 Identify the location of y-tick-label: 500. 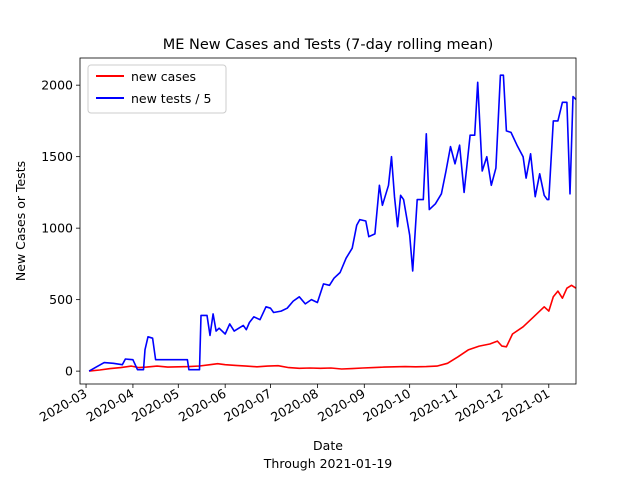
(61, 299).